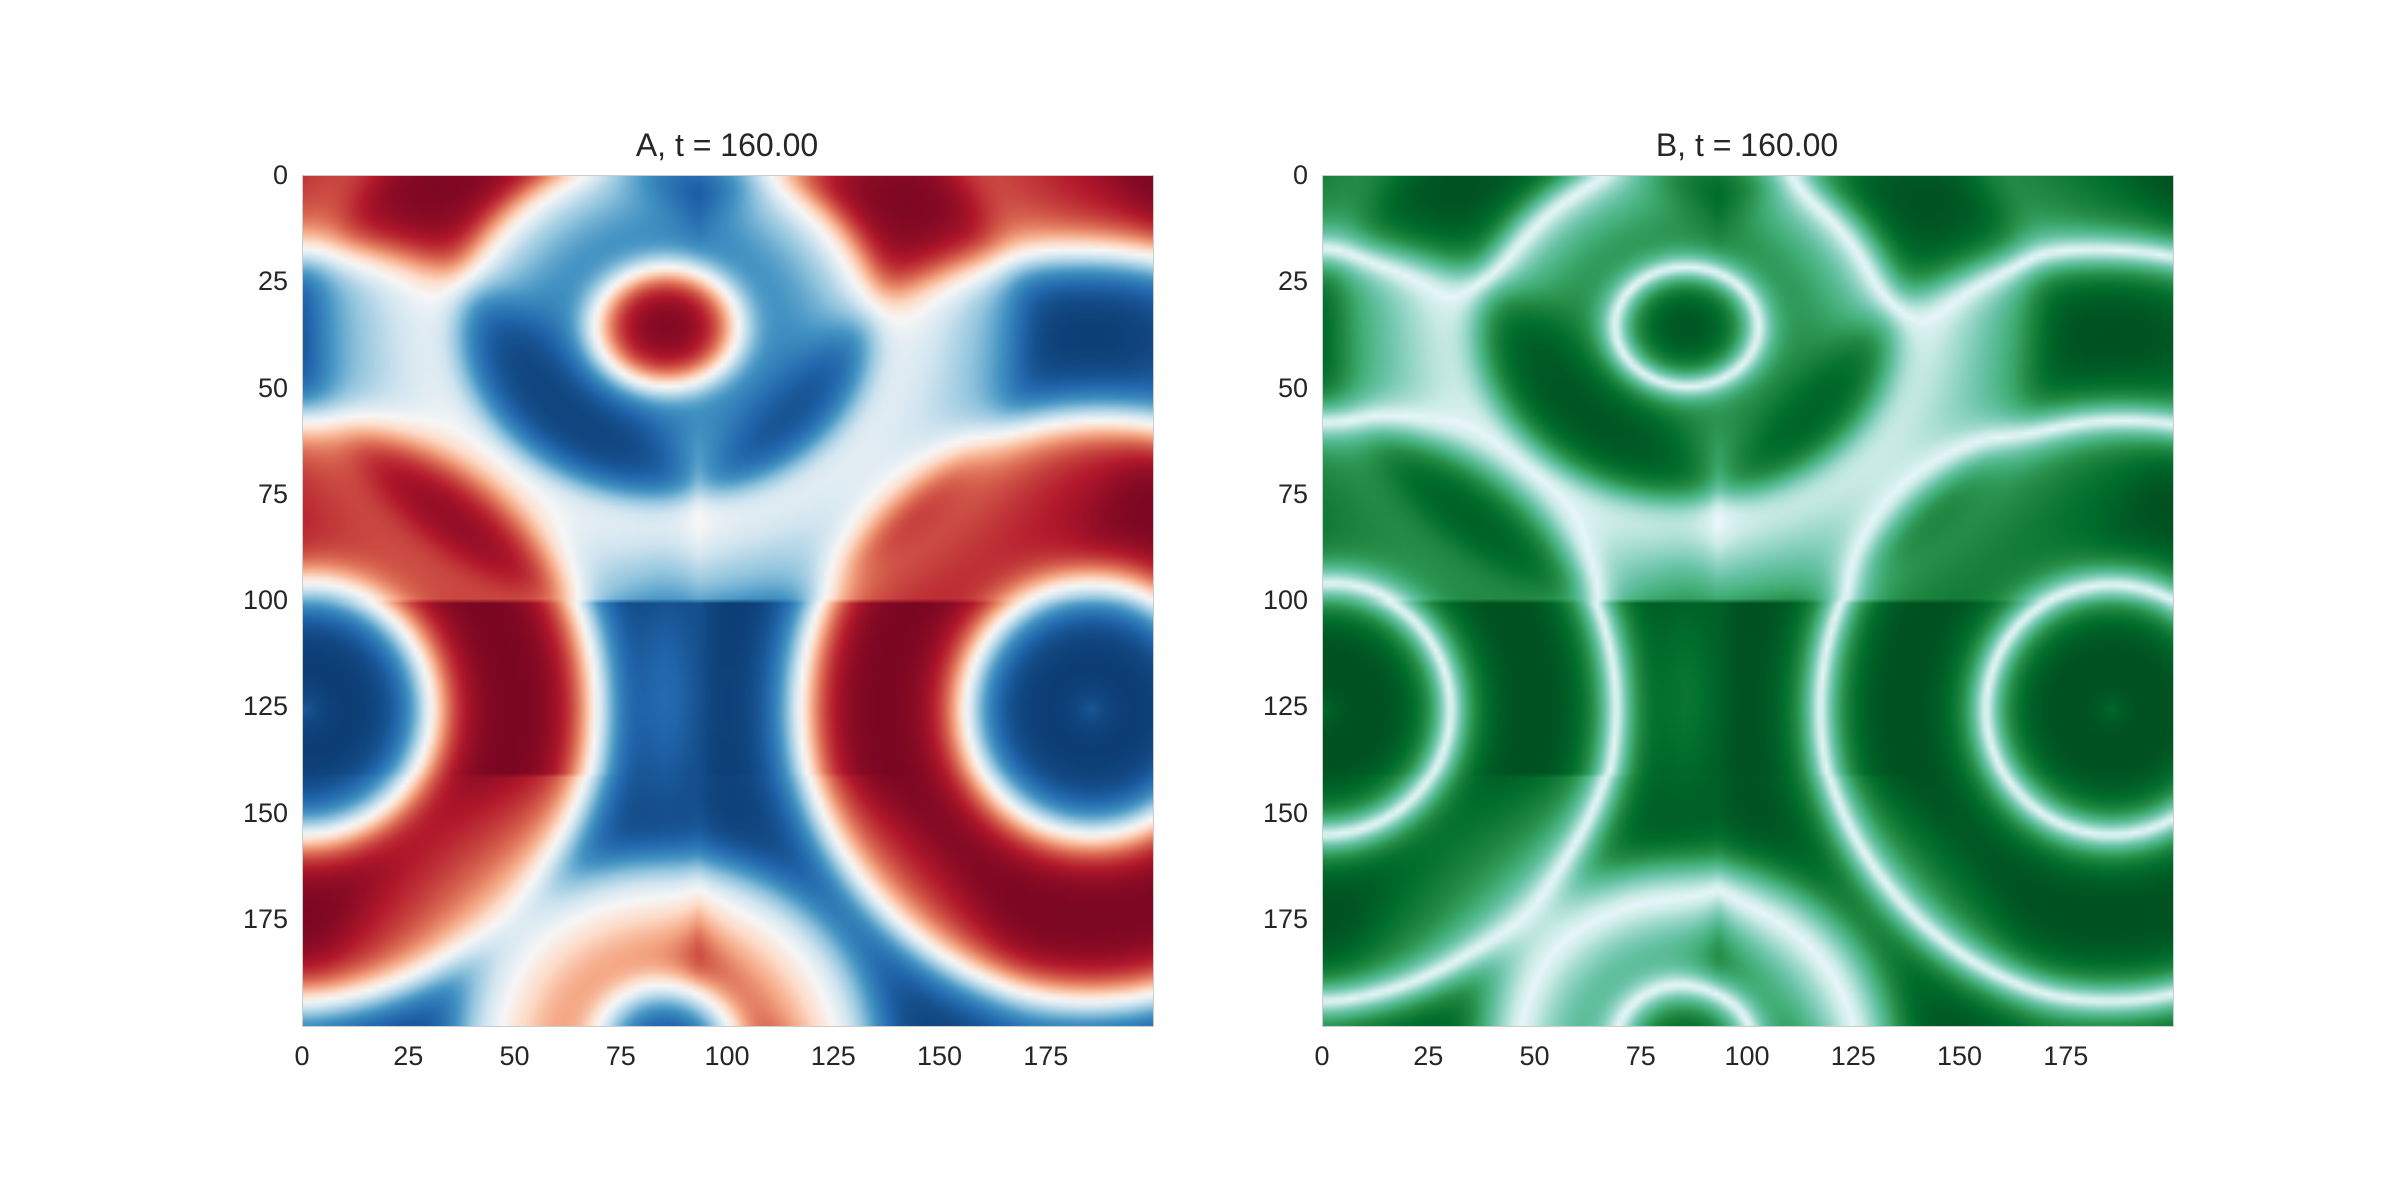 This screenshot has height=1200, width=2400. Describe the element at coordinates (1747, 145) in the screenshot. I see `panel-b-title: B, t = 160.00` at that location.